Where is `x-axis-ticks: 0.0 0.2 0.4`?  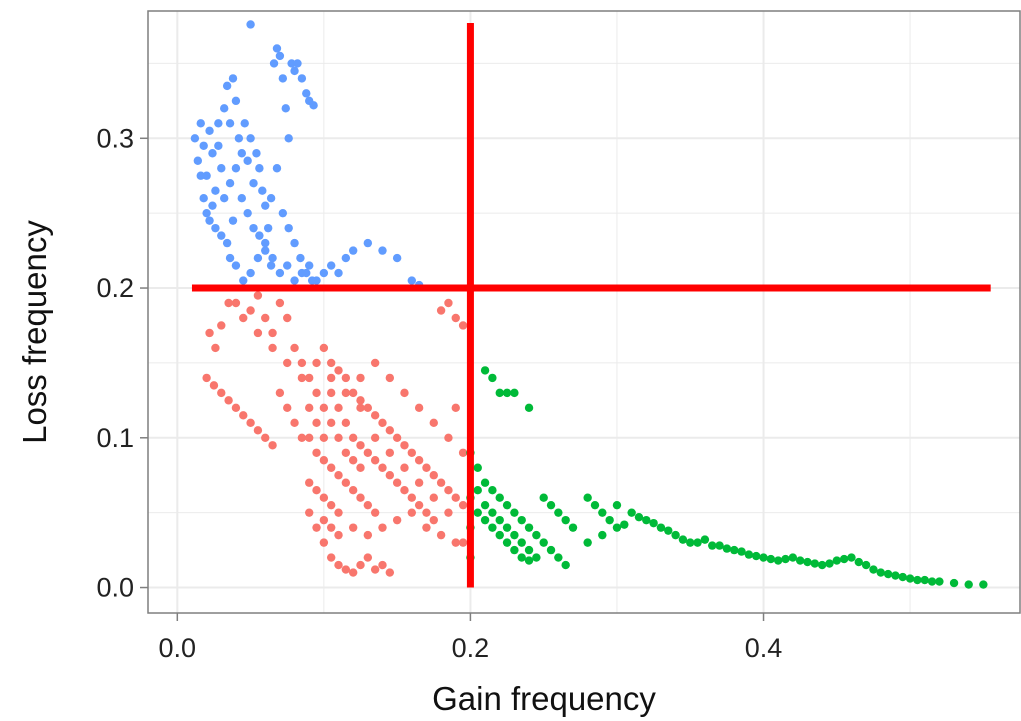
x-axis-ticks: 0.0 0.2 0.4 is located at coordinates (470, 638).